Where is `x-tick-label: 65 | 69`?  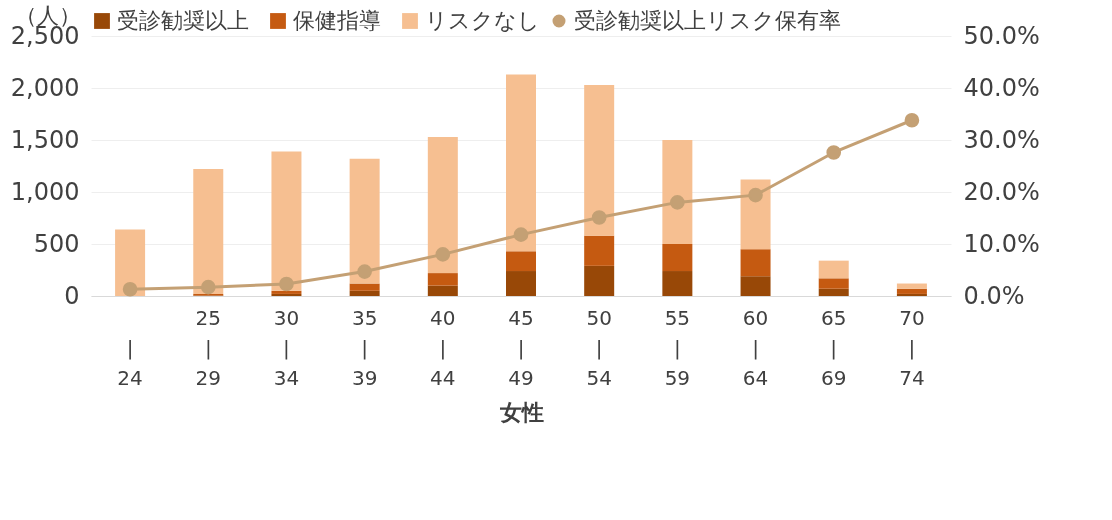 x-tick-label: 65 | 69 is located at coordinates (834, 347).